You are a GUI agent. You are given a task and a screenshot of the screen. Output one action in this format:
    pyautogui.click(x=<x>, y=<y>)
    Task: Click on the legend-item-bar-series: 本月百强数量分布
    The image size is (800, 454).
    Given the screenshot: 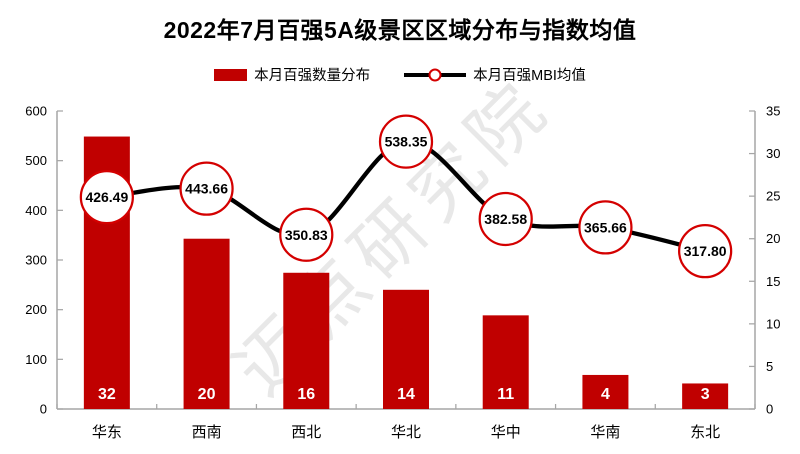 What is the action you would take?
    pyautogui.click(x=292, y=74)
    